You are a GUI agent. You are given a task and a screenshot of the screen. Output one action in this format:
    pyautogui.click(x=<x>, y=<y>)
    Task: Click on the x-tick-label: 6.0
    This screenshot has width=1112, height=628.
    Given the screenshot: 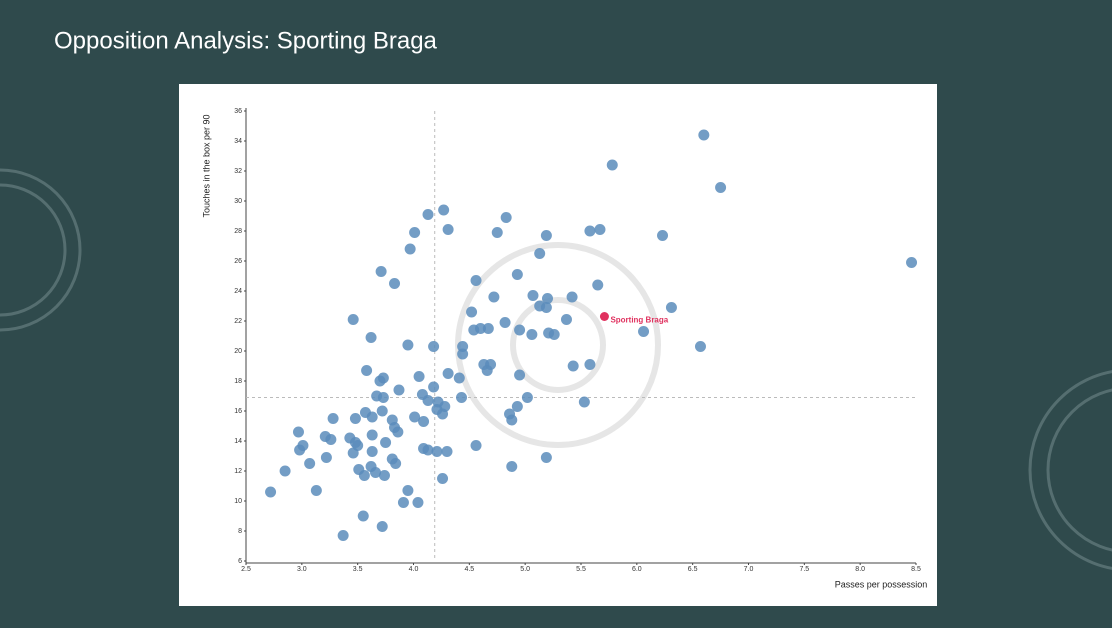 What is the action you would take?
    pyautogui.click(x=637, y=569)
    